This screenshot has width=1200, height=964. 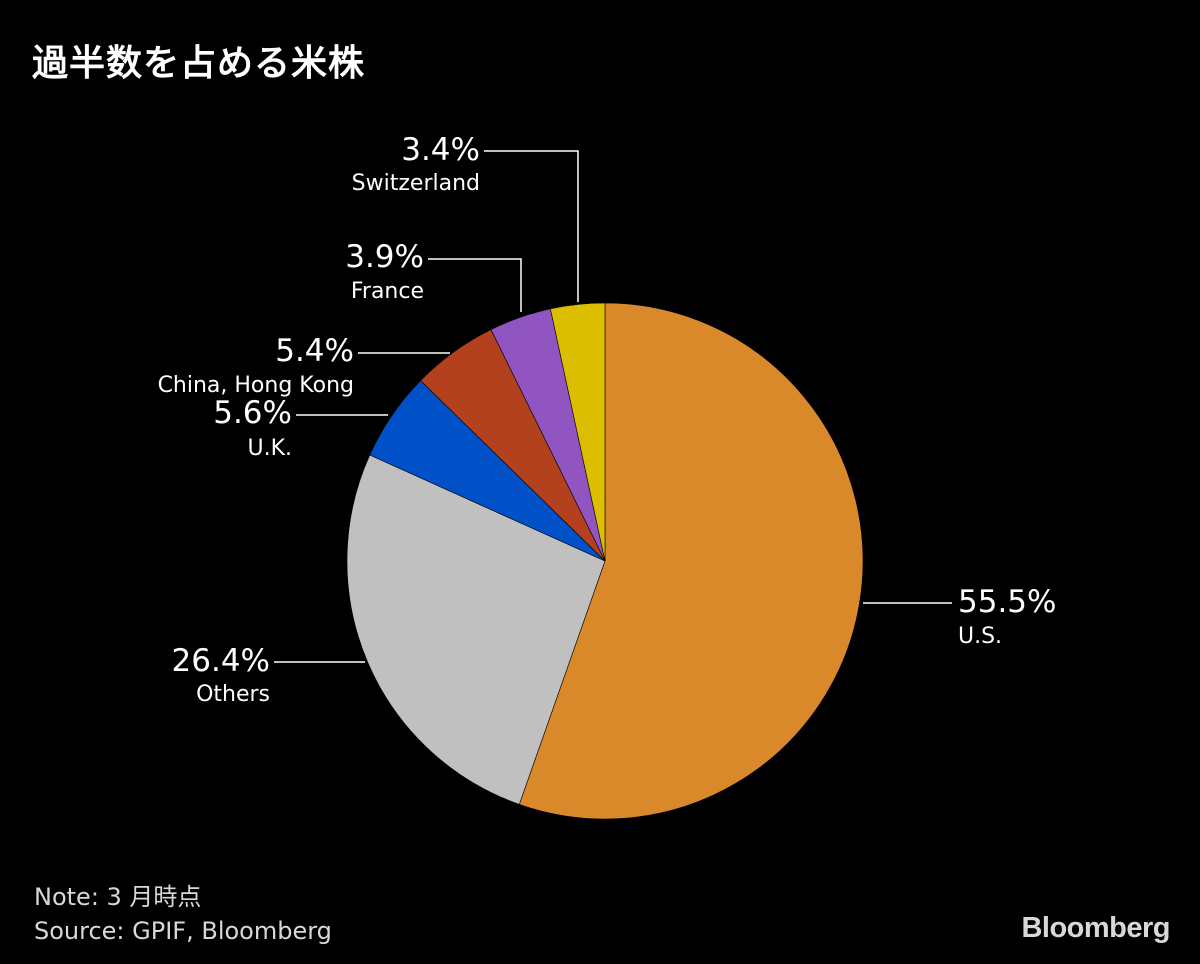 I want to click on pie-slice-others, so click(x=476, y=629).